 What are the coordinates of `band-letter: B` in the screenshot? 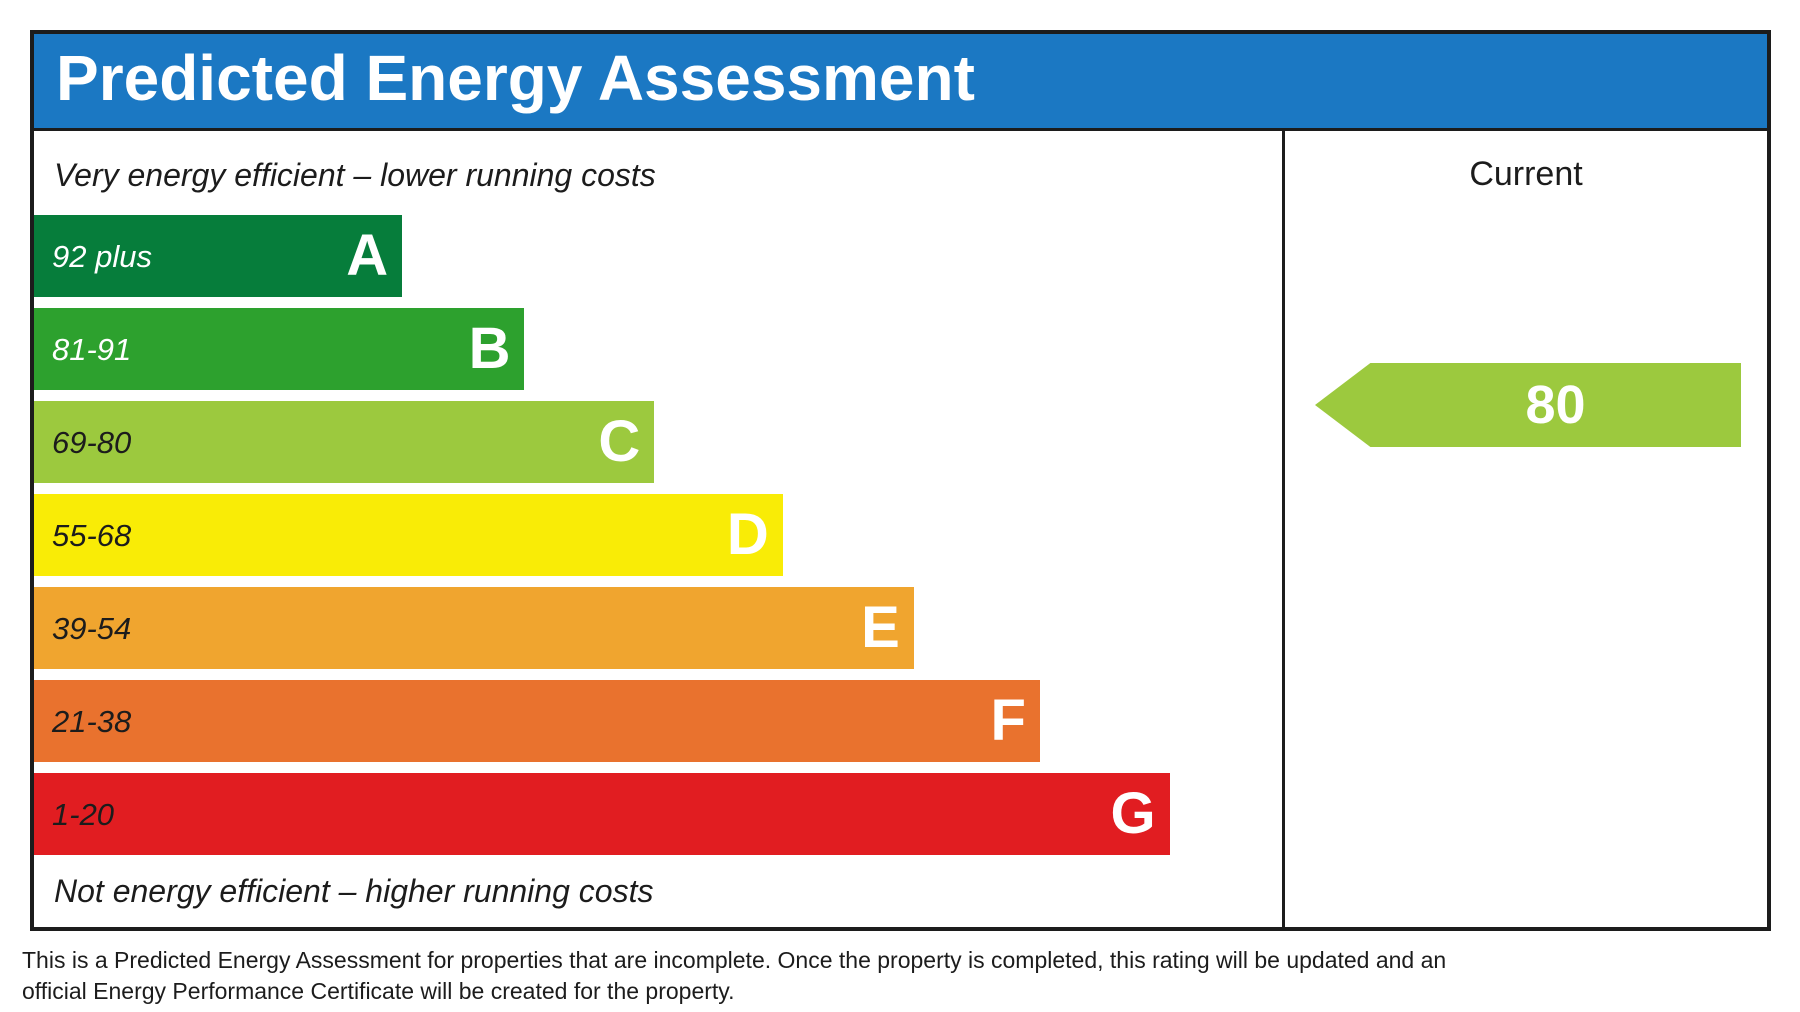 It's located at (489, 348).